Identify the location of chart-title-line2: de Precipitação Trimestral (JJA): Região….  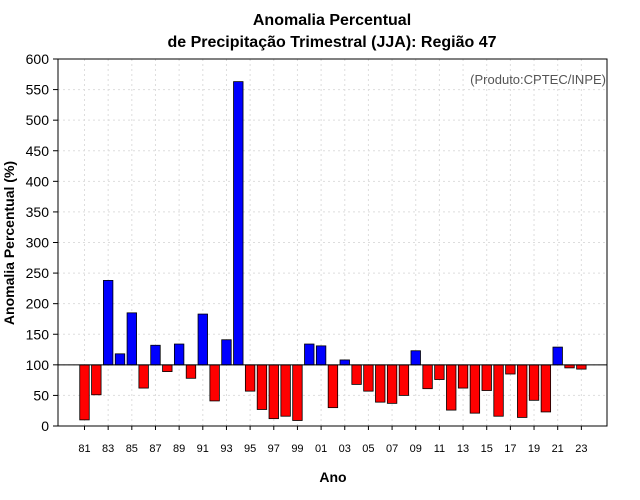
(331, 42).